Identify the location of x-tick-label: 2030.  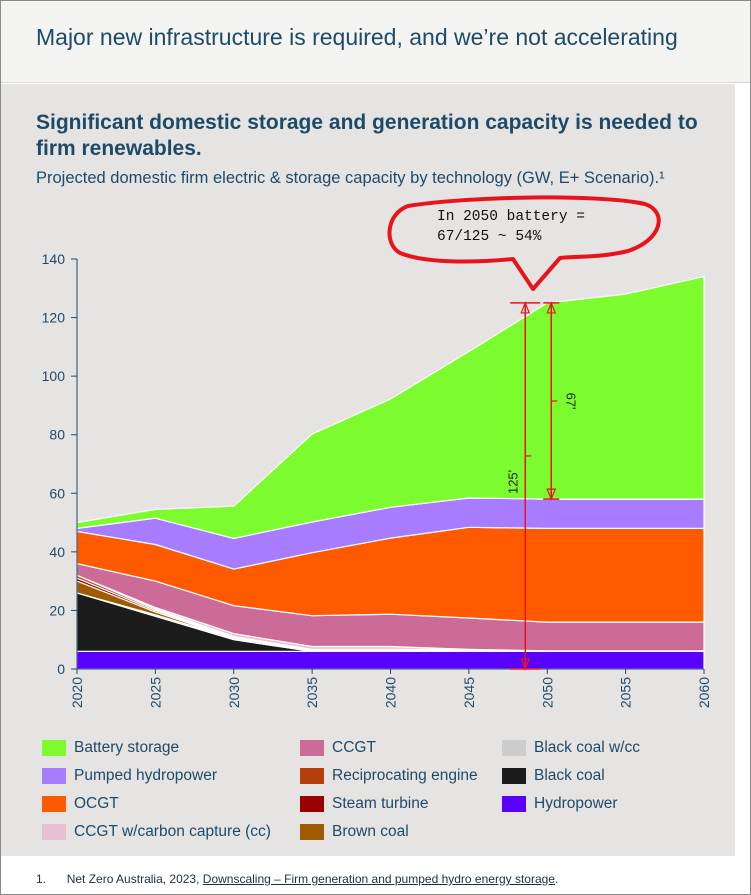
(234, 692).